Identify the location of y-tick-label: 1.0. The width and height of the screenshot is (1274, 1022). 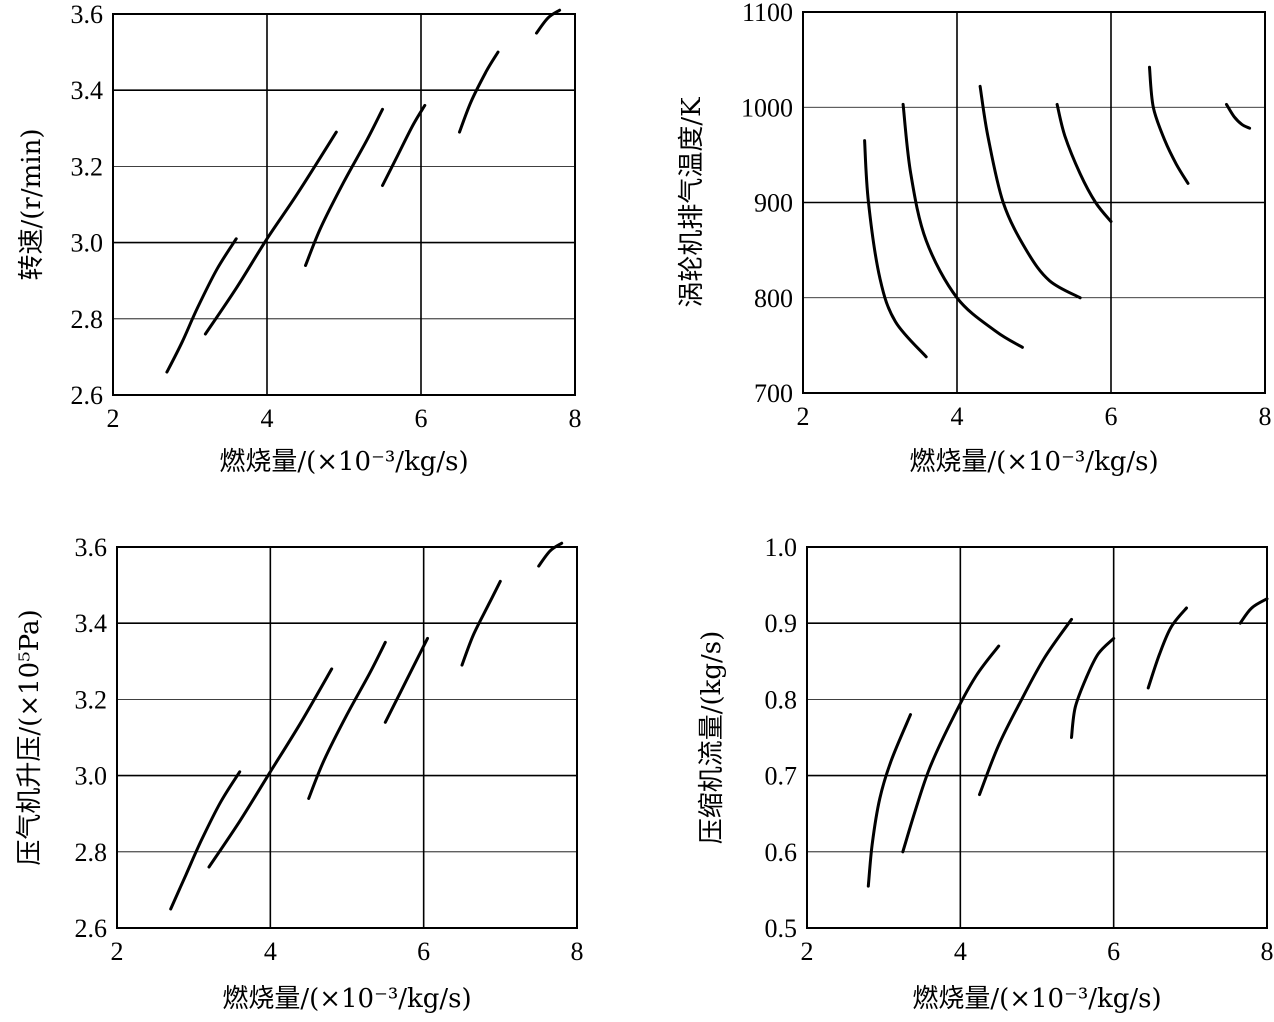
(781, 547).